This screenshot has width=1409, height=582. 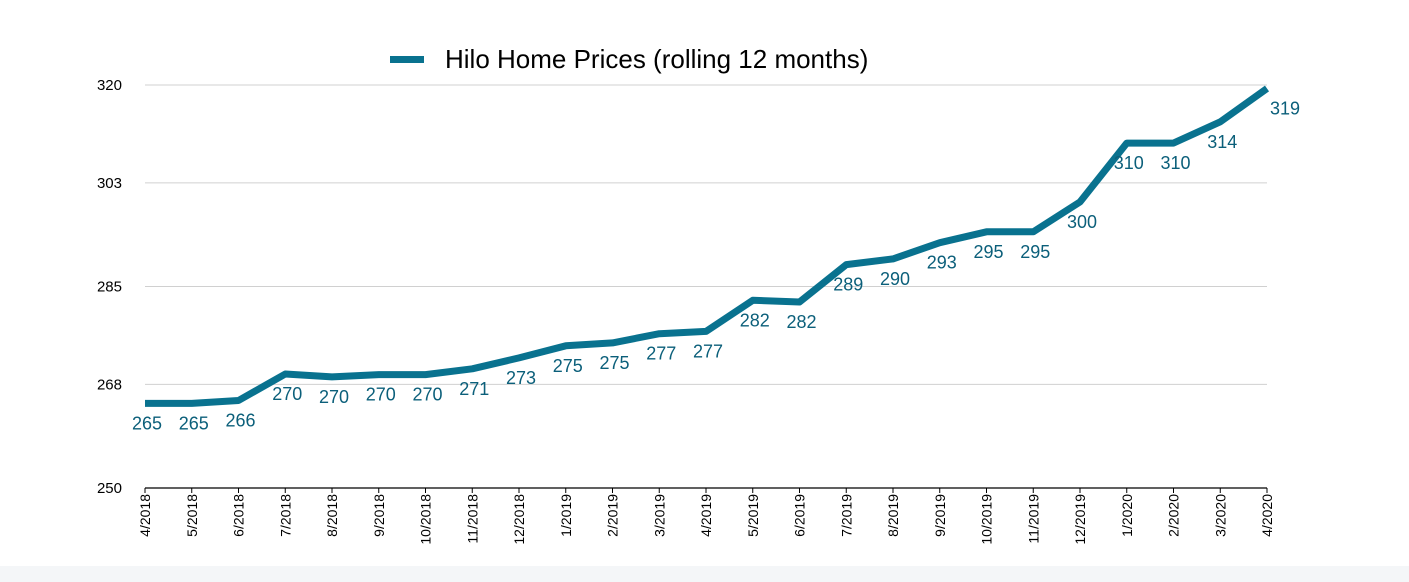 What do you see at coordinates (753, 515) in the screenshot?
I see `x-tick-label: 5/2019` at bounding box center [753, 515].